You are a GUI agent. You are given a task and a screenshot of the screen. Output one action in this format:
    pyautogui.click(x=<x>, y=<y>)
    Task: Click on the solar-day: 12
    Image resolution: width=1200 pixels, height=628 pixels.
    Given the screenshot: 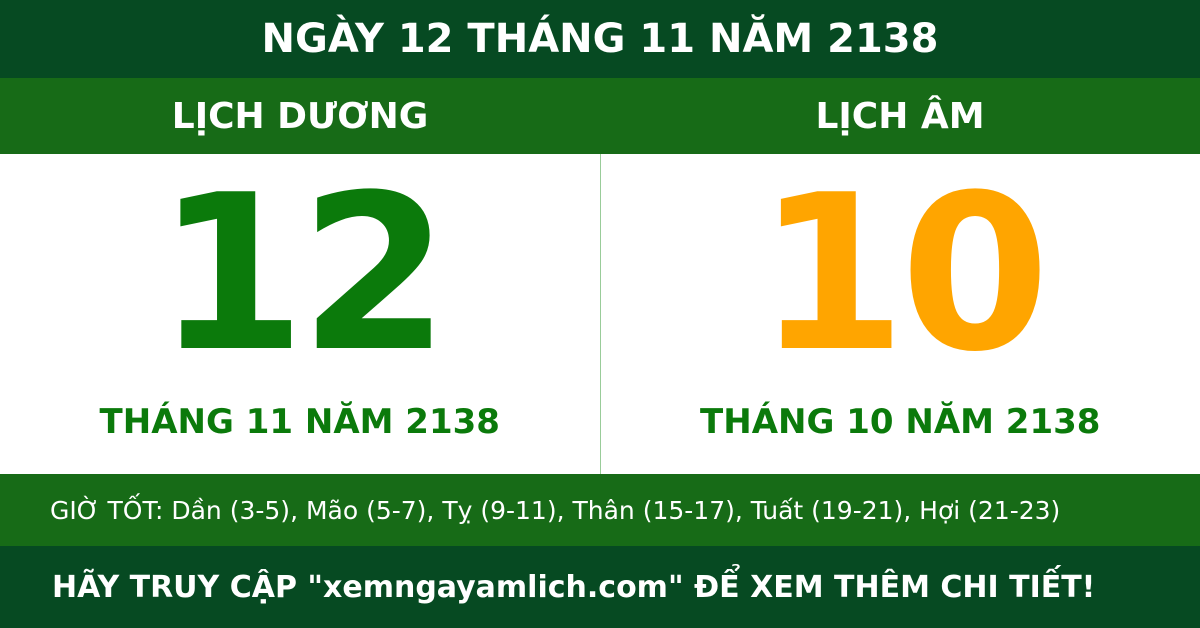 What is the action you would take?
    pyautogui.click(x=302, y=273)
    